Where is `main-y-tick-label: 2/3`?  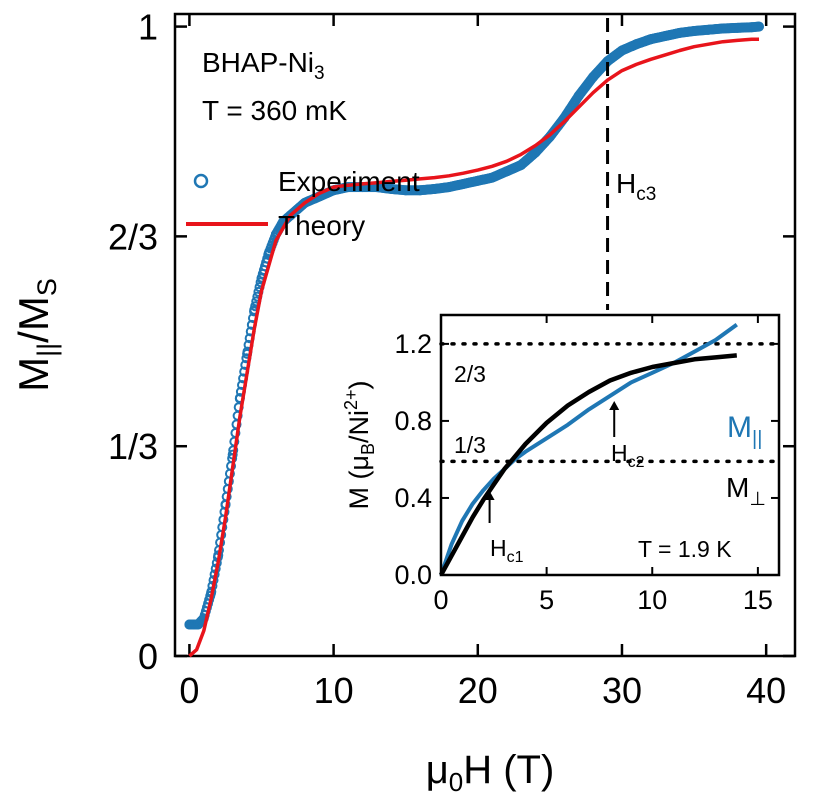
main-y-tick-label: 2/3 is located at coordinates (133, 236).